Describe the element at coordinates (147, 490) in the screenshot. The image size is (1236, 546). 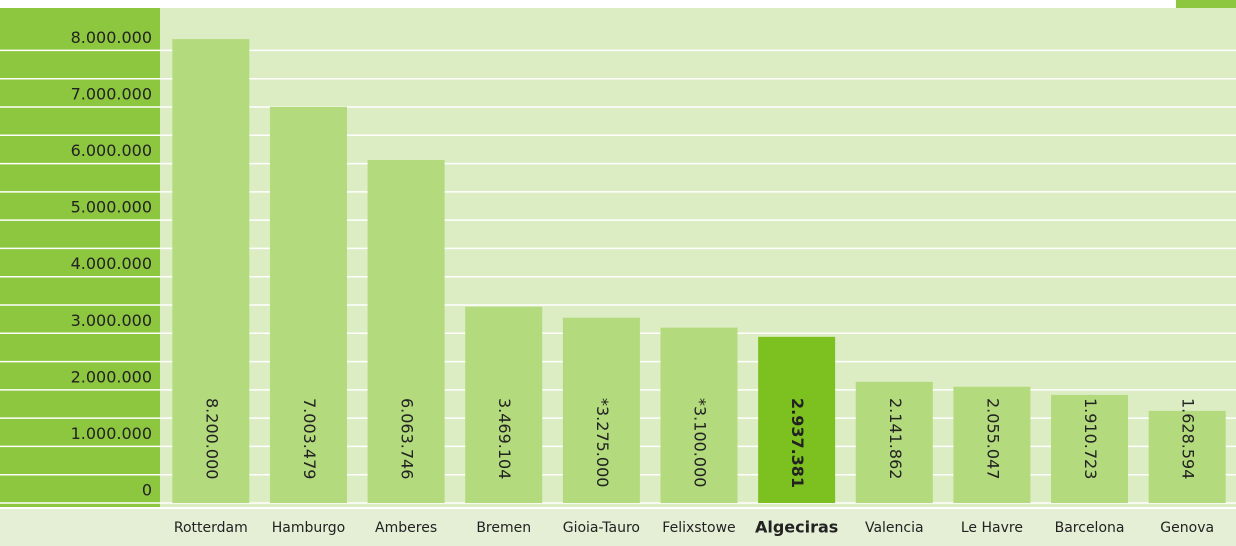
I see `y-tick-label: 0` at that location.